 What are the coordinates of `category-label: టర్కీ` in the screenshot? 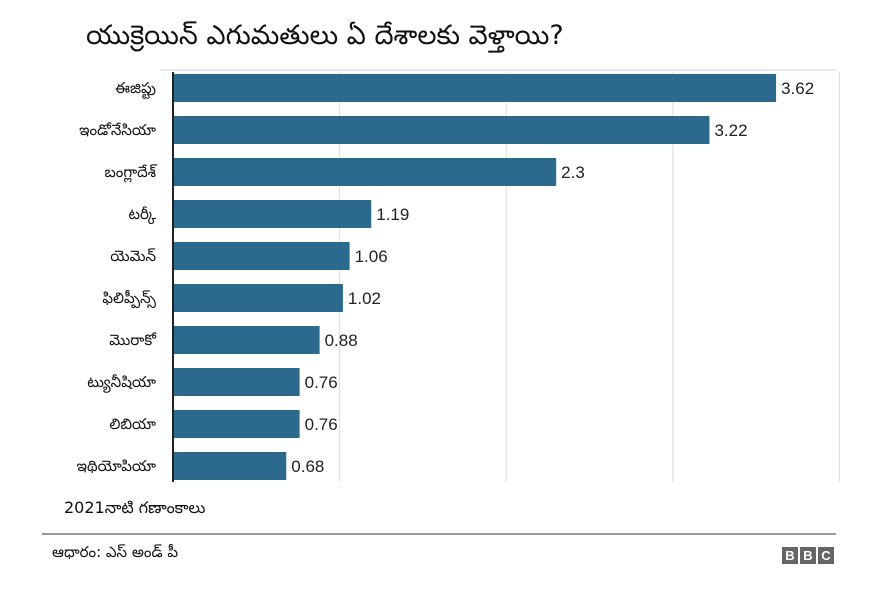 It's located at (142, 215).